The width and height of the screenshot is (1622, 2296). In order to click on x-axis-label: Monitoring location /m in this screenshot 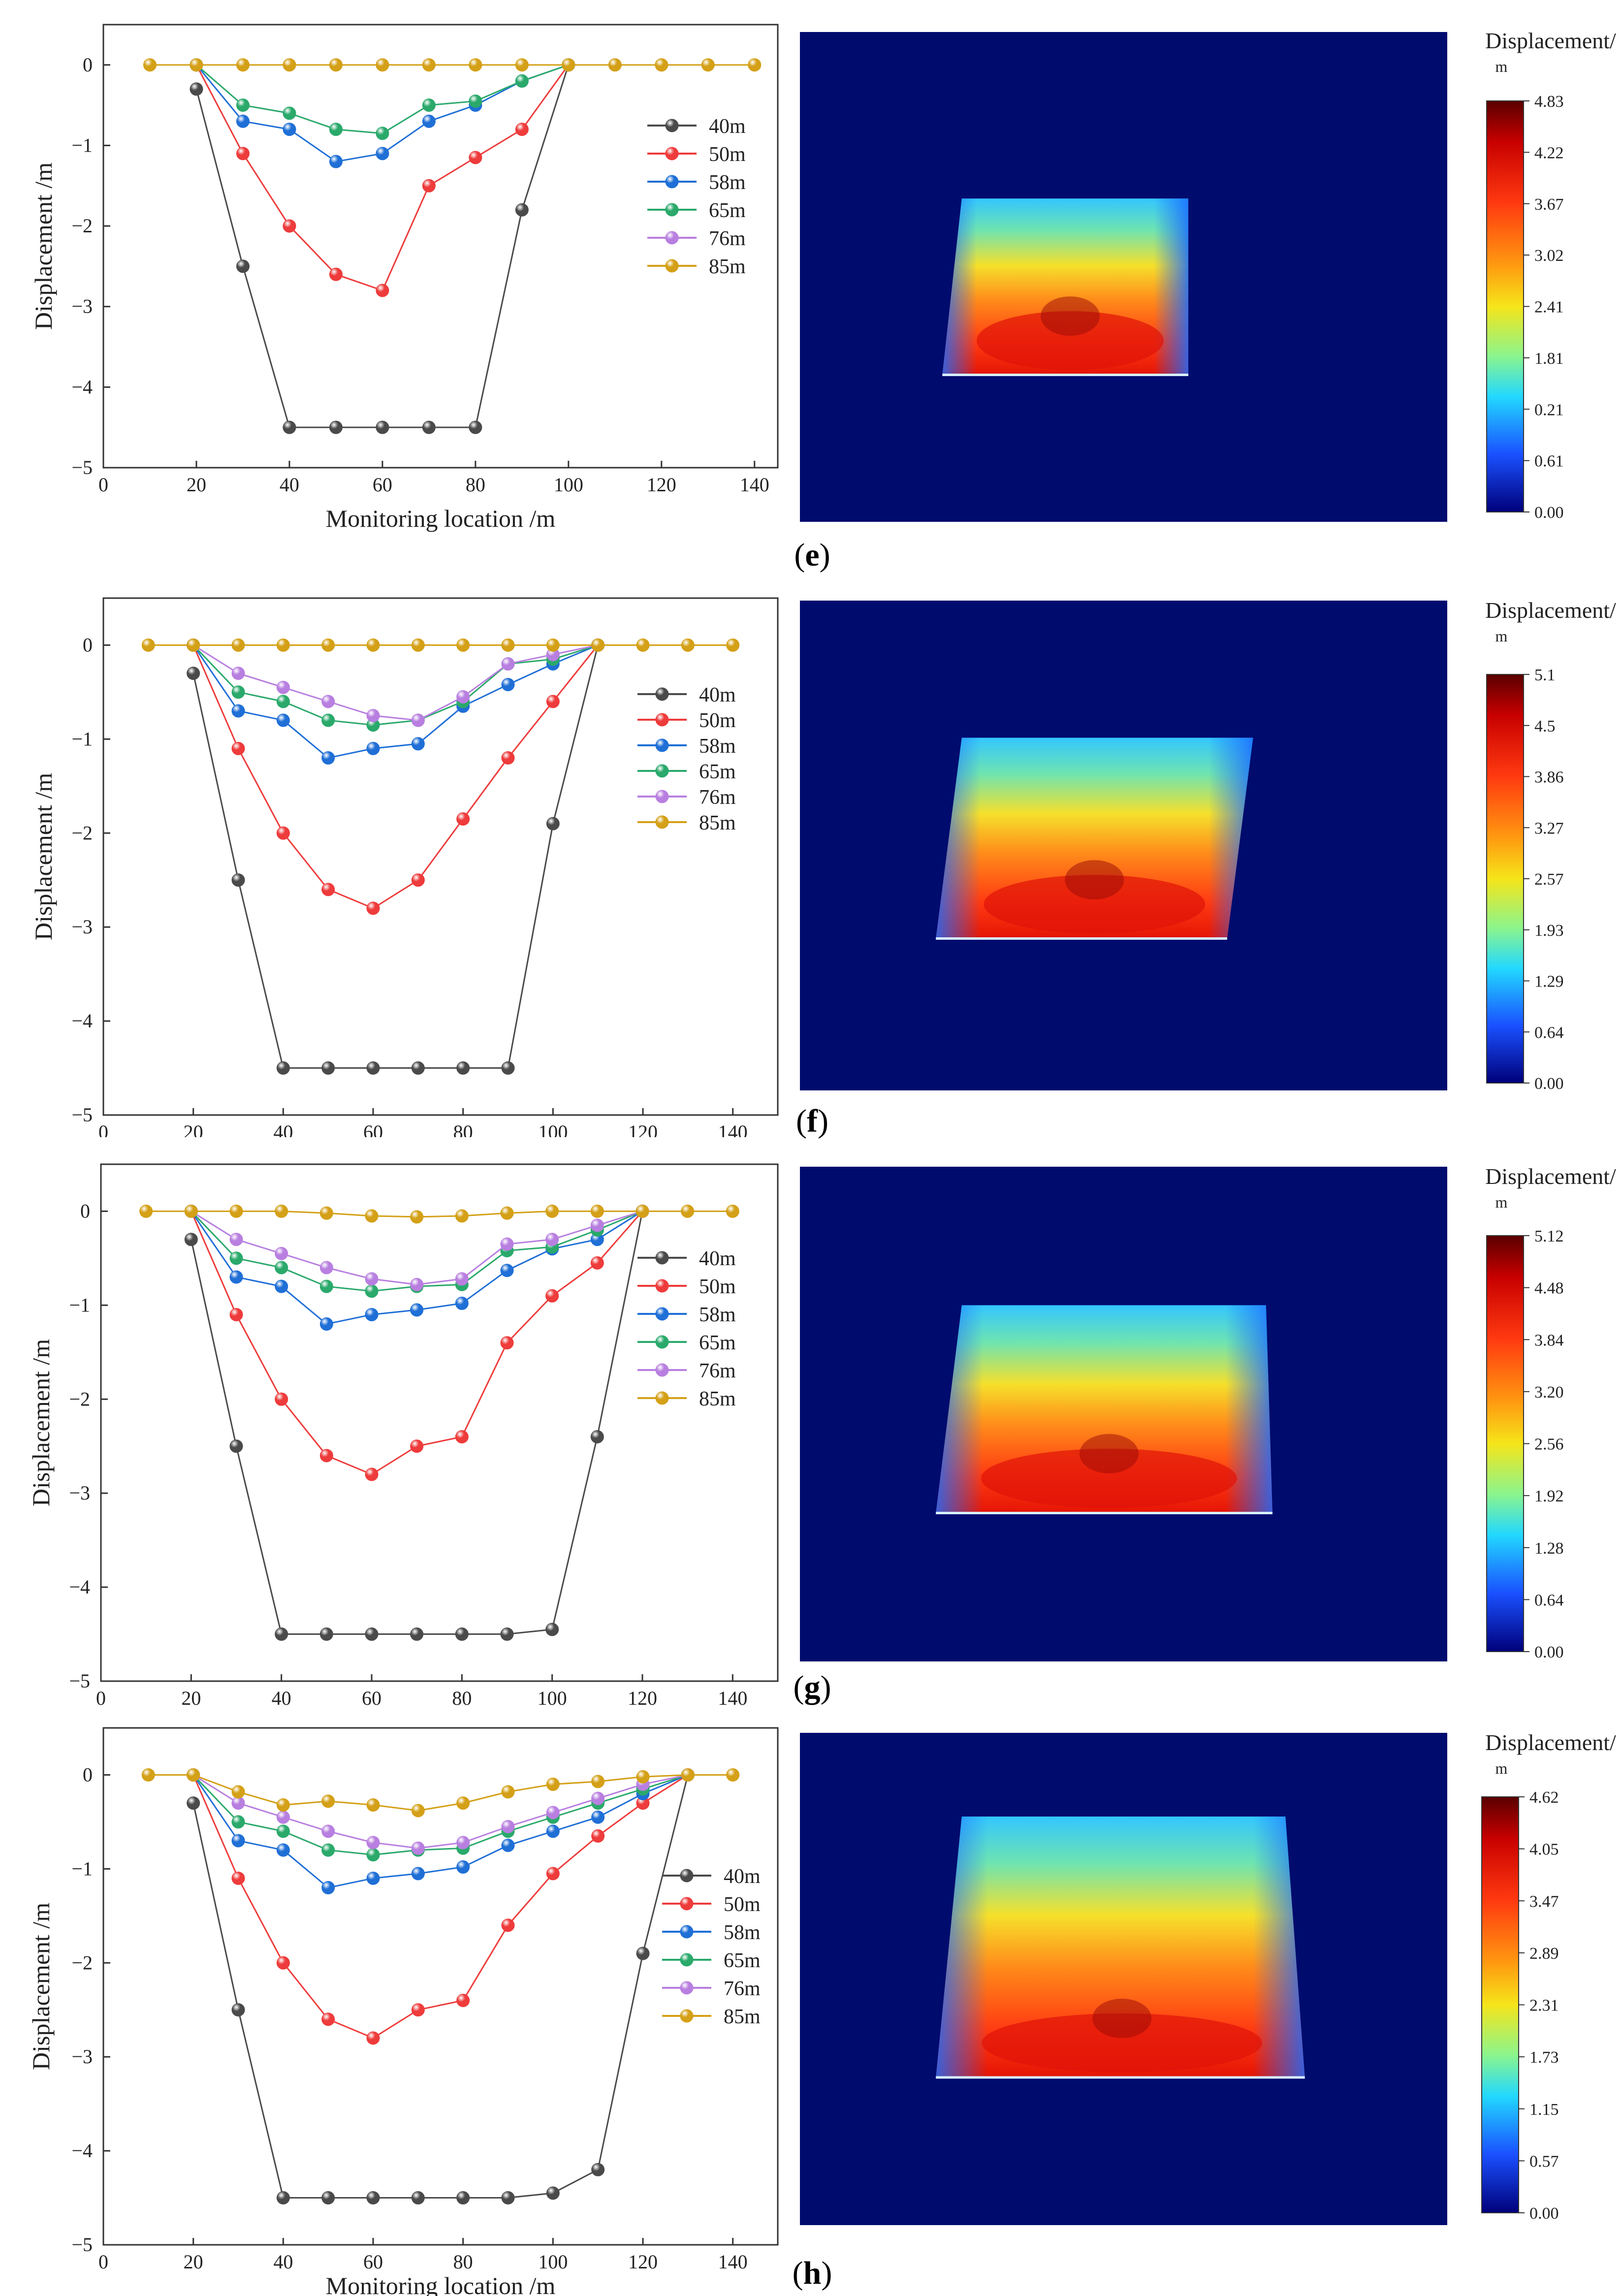, I will do `click(441, 2284)`.